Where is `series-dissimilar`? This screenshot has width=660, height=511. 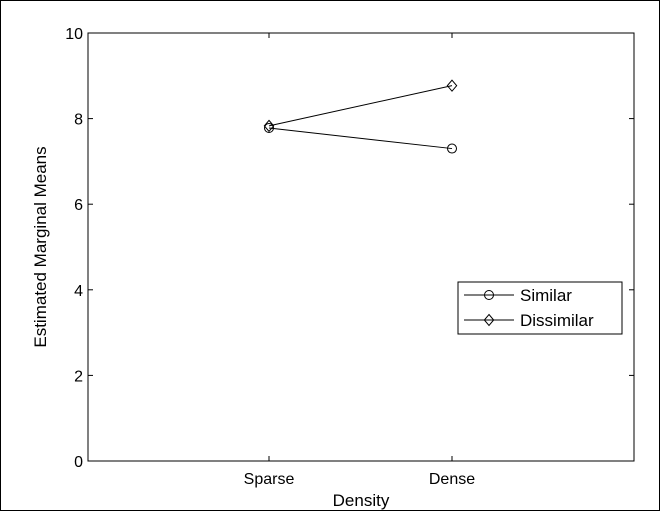 series-dissimilar is located at coordinates (360, 106).